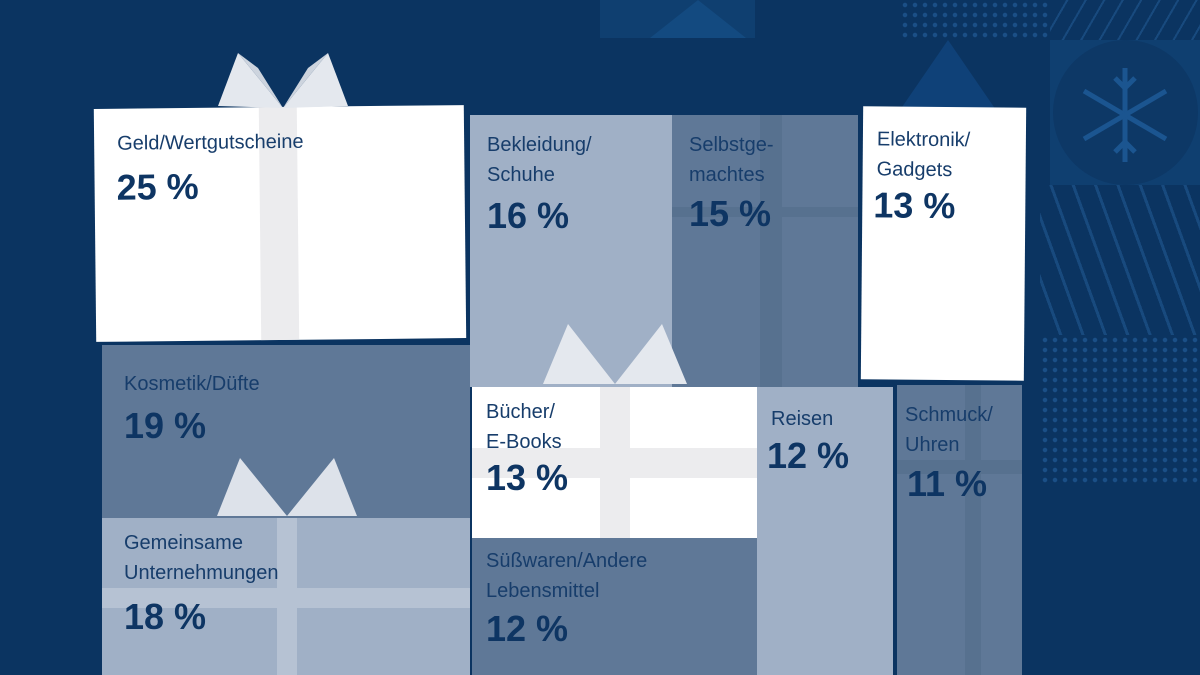 This screenshot has height=675, width=1200. What do you see at coordinates (947, 483) in the screenshot?
I see `category-value: 11 %` at bounding box center [947, 483].